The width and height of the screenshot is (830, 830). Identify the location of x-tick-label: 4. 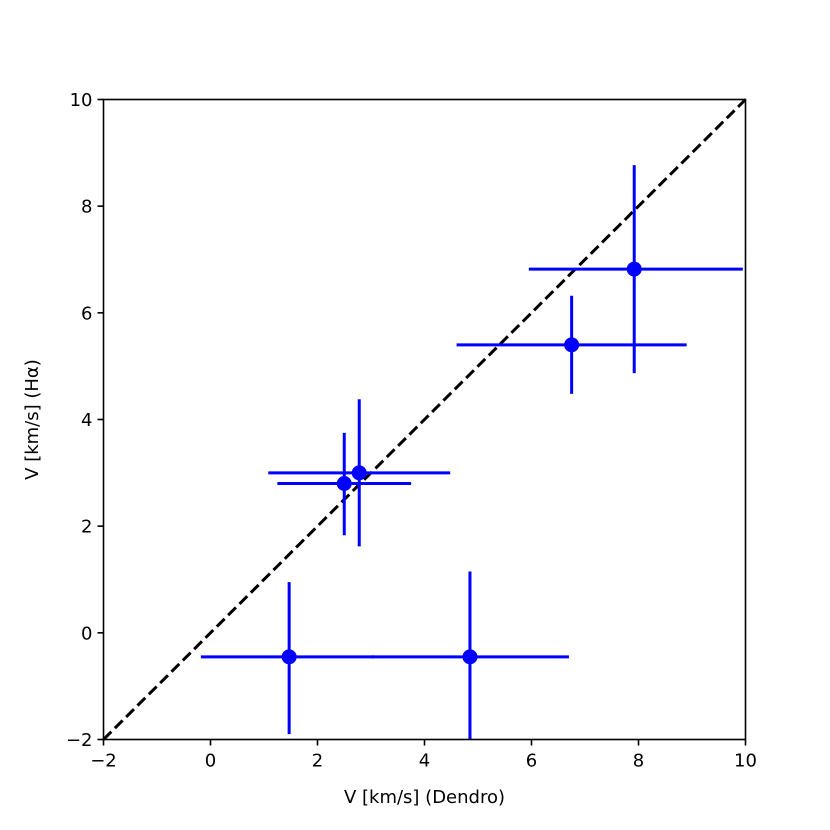
(424, 761).